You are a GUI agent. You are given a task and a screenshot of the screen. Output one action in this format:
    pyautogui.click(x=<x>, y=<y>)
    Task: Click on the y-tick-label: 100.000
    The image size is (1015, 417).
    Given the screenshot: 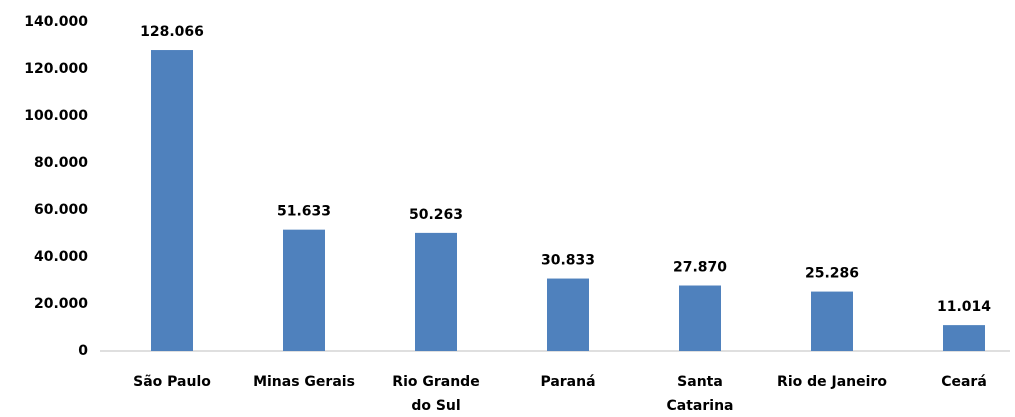 What is the action you would take?
    pyautogui.click(x=56, y=116)
    